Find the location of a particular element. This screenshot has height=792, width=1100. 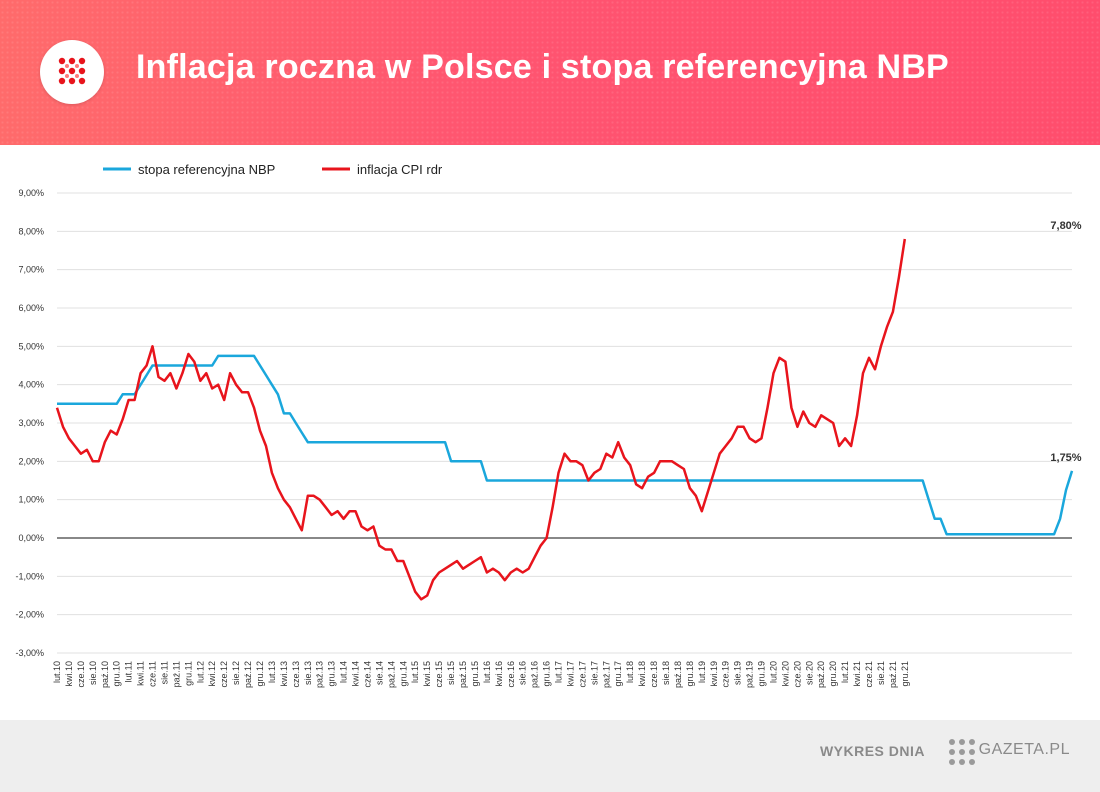

x-tick-label: lut.19 is located at coordinates (702, 672).